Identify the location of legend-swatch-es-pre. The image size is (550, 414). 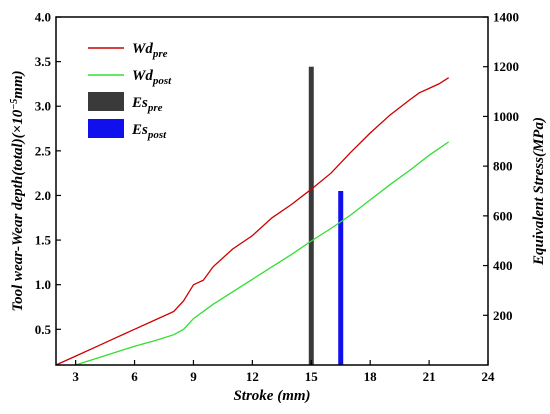
(106, 101).